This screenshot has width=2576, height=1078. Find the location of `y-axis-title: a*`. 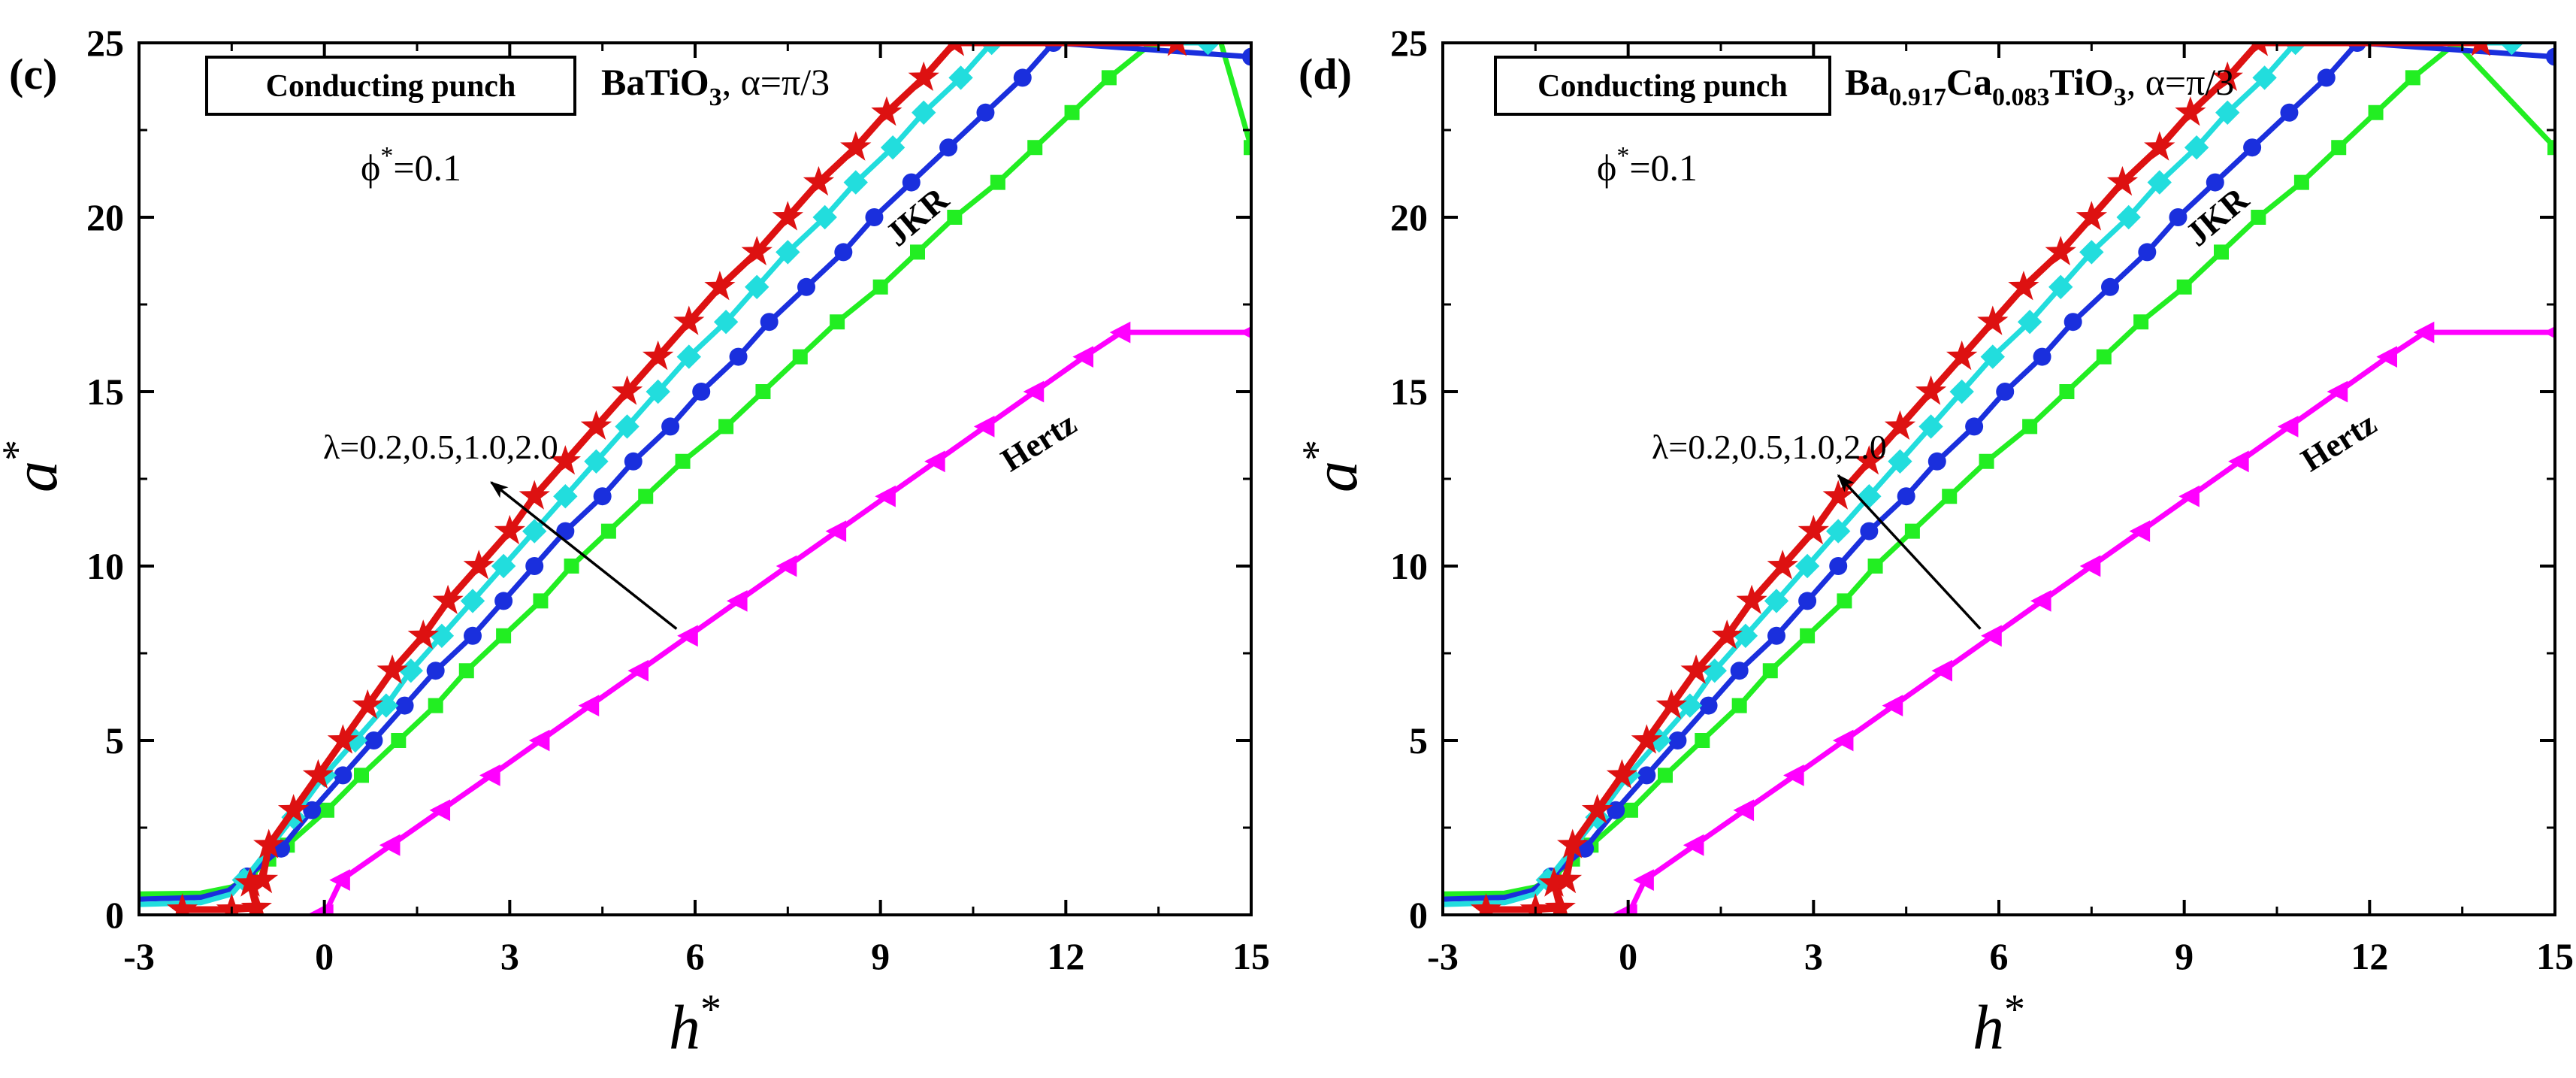

y-axis-title: a* is located at coordinates (1333, 466).